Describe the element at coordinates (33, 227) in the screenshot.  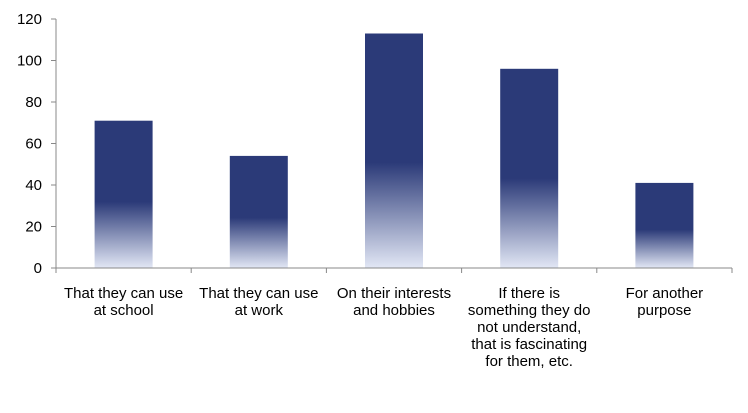
I see `y-tick-label: 20` at that location.